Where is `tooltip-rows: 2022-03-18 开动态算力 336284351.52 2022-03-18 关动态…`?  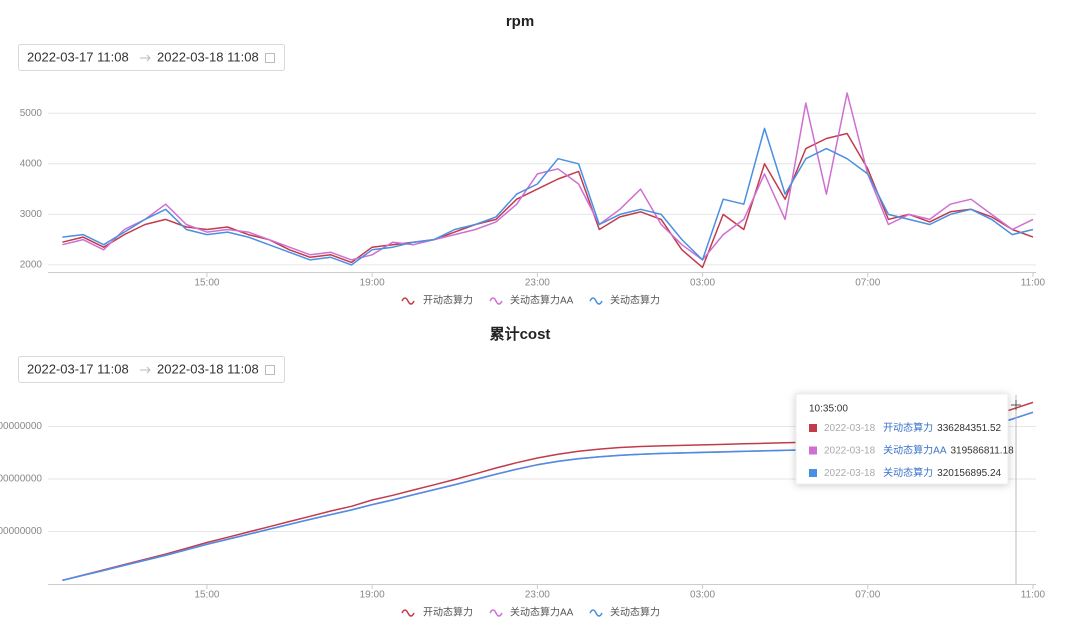
tooltip-rows: 2022-03-18 开动态算力 336284351.52 2022-03-18 关动态… is located at coordinates (911, 450).